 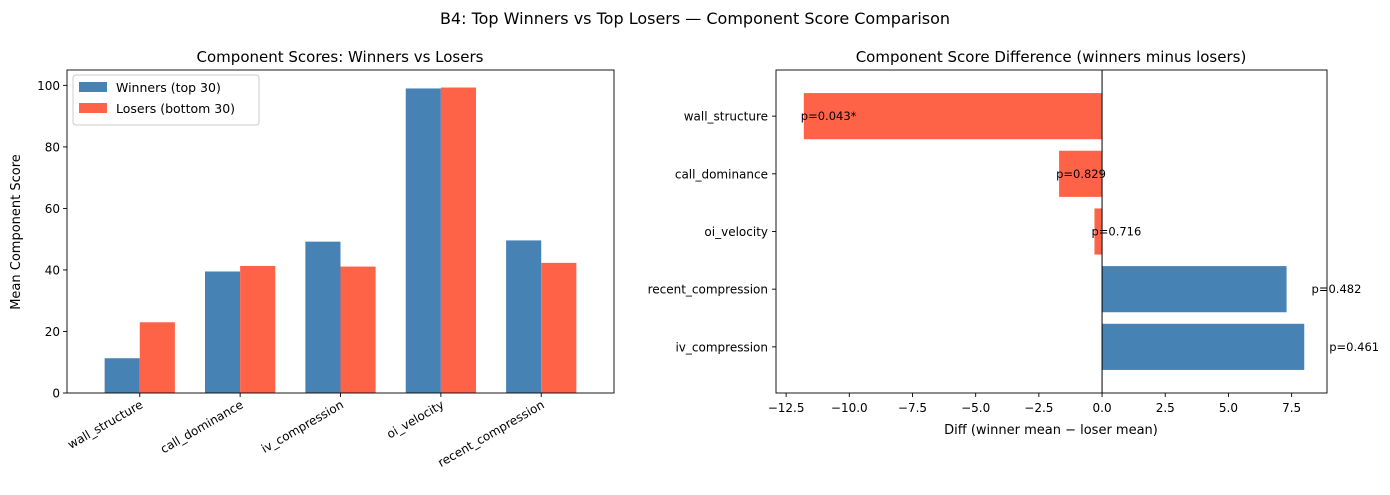 What do you see at coordinates (48, 86) in the screenshot?
I see `y-tick-label: 100` at bounding box center [48, 86].